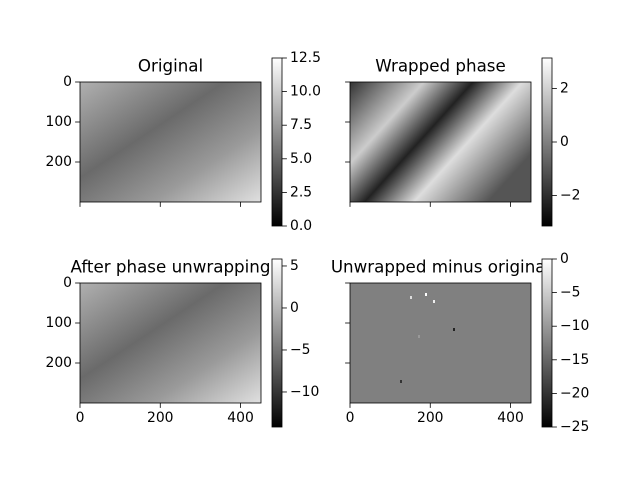 The height and width of the screenshot is (480, 640). I want to click on colorbar-tick-label: 12.5, so click(305, 58).